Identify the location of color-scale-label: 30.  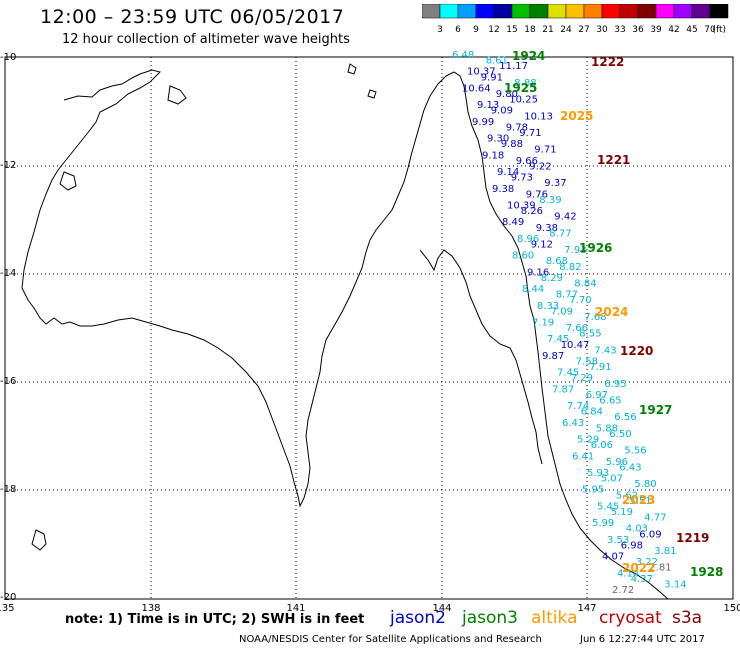
(602, 30).